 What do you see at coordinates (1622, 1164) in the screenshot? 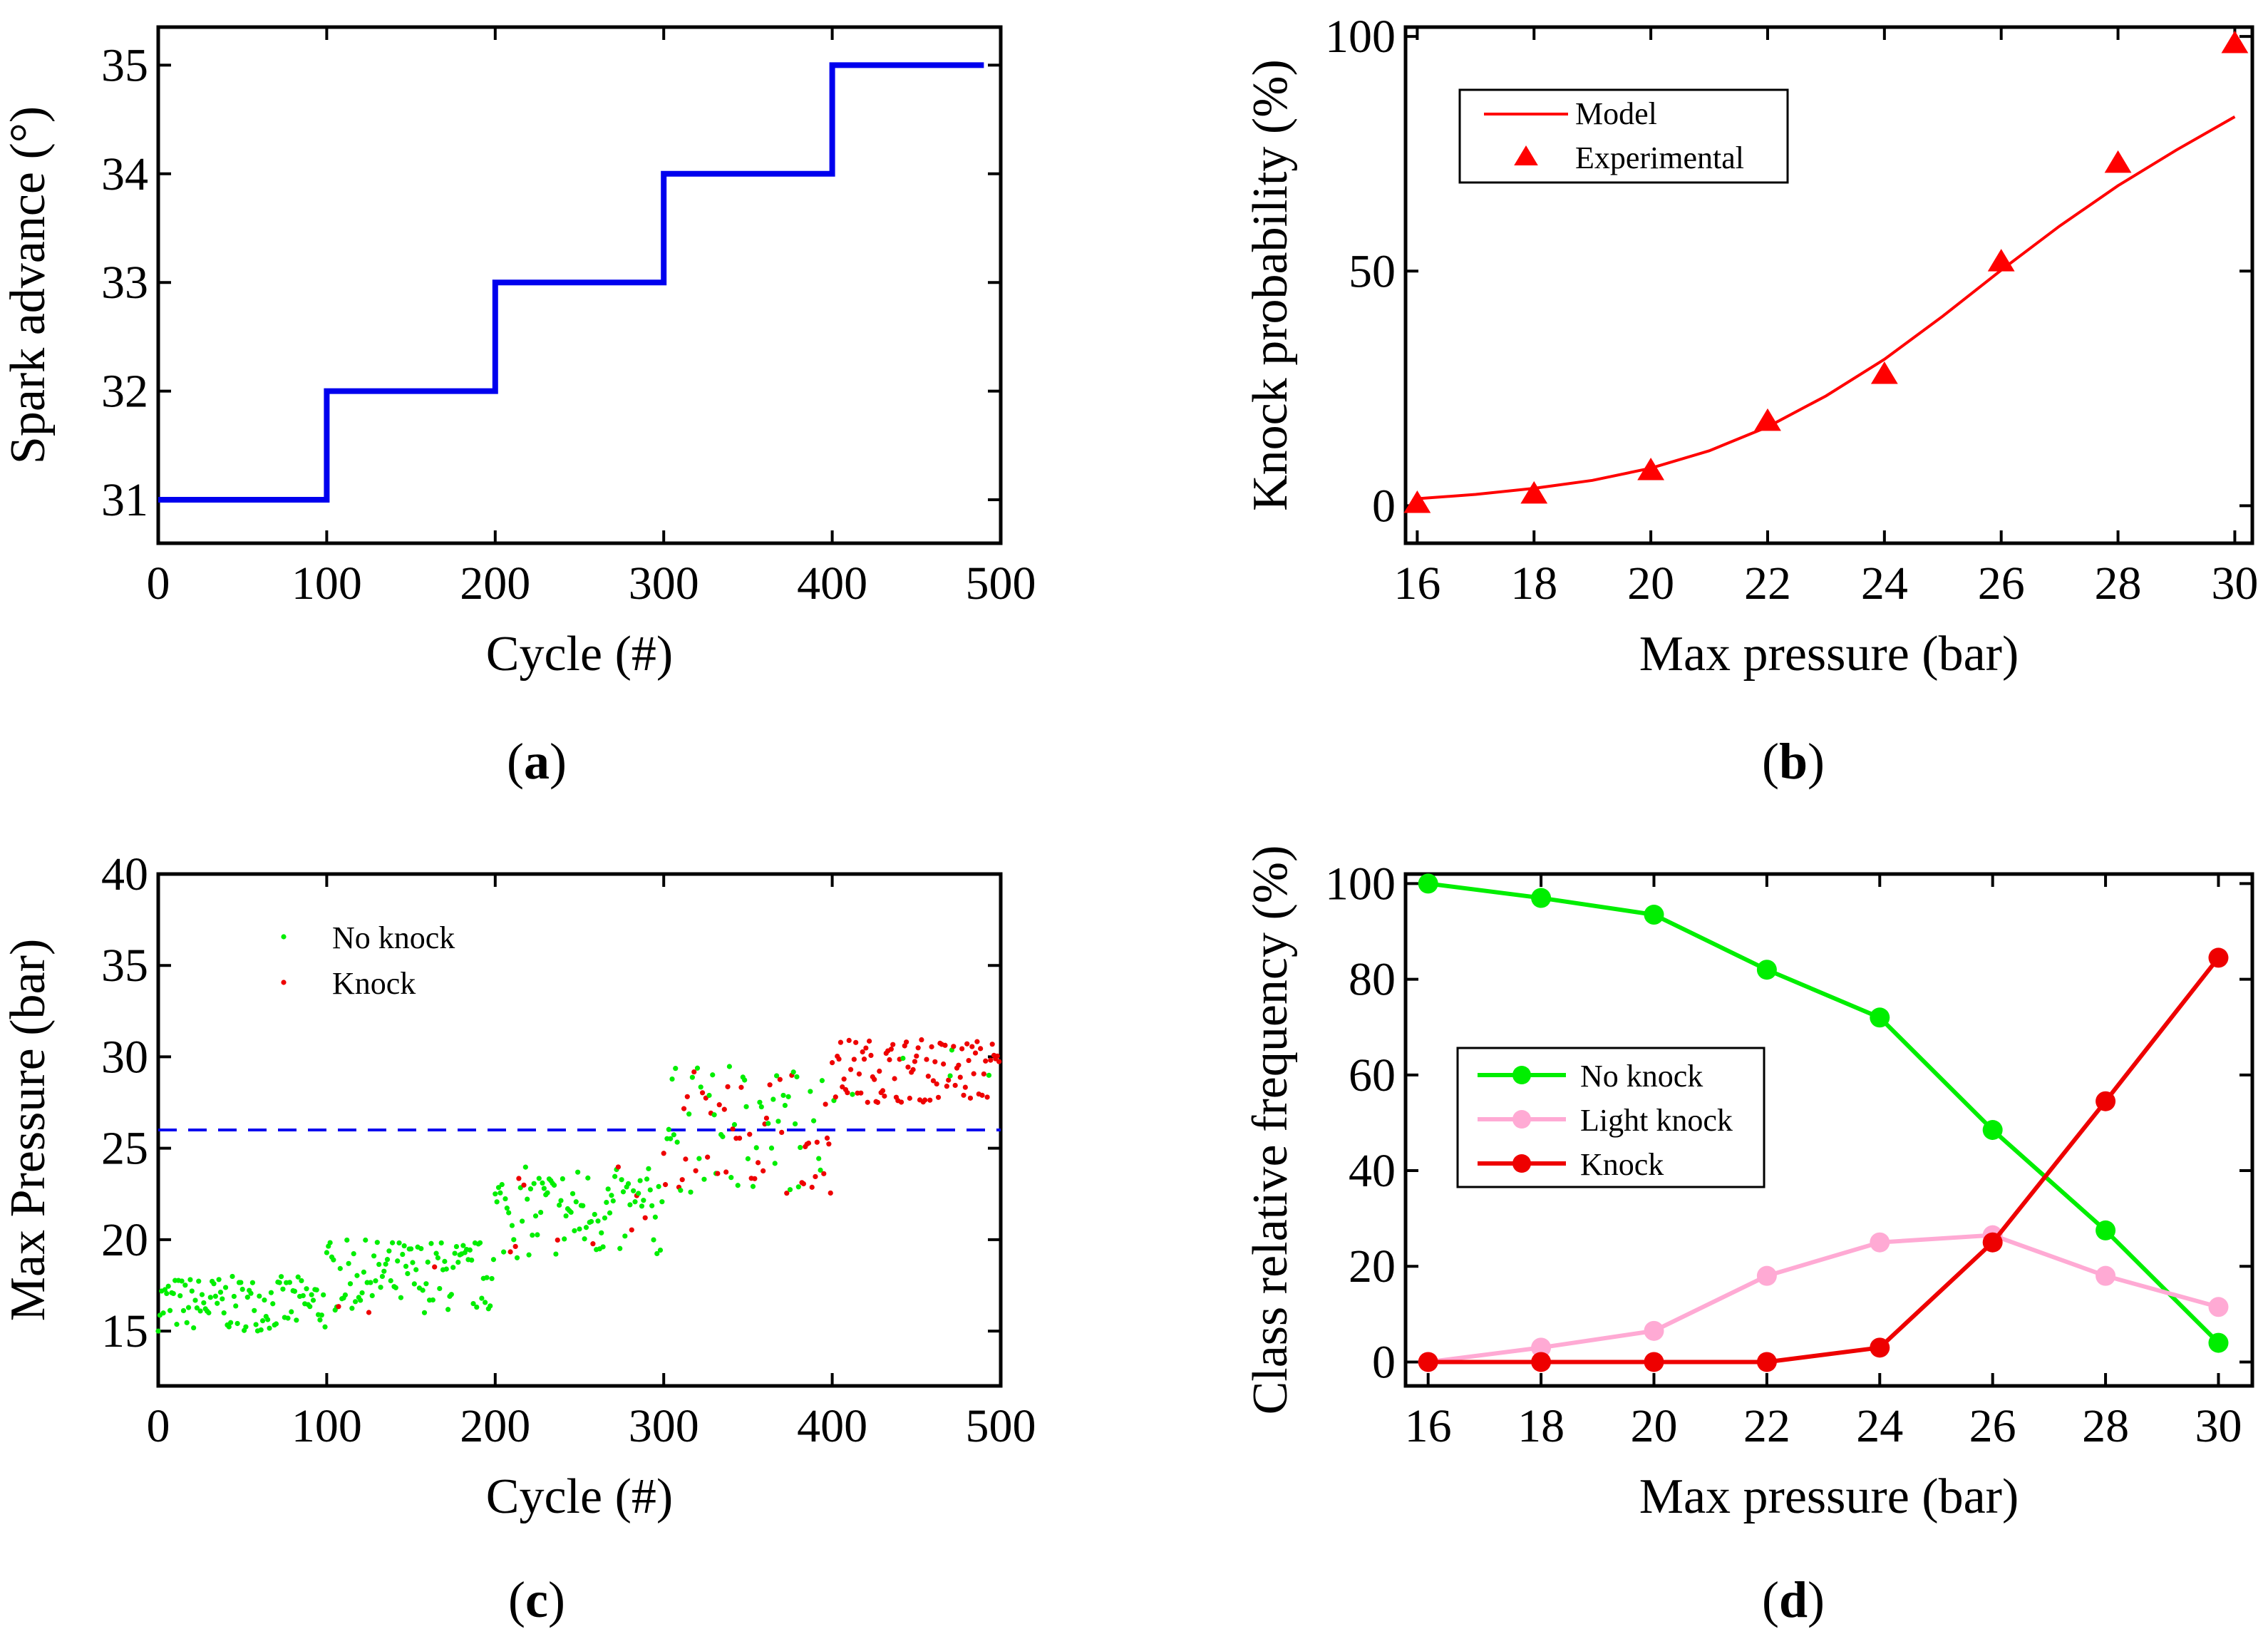
I see `legend-knock-label: Knock` at bounding box center [1622, 1164].